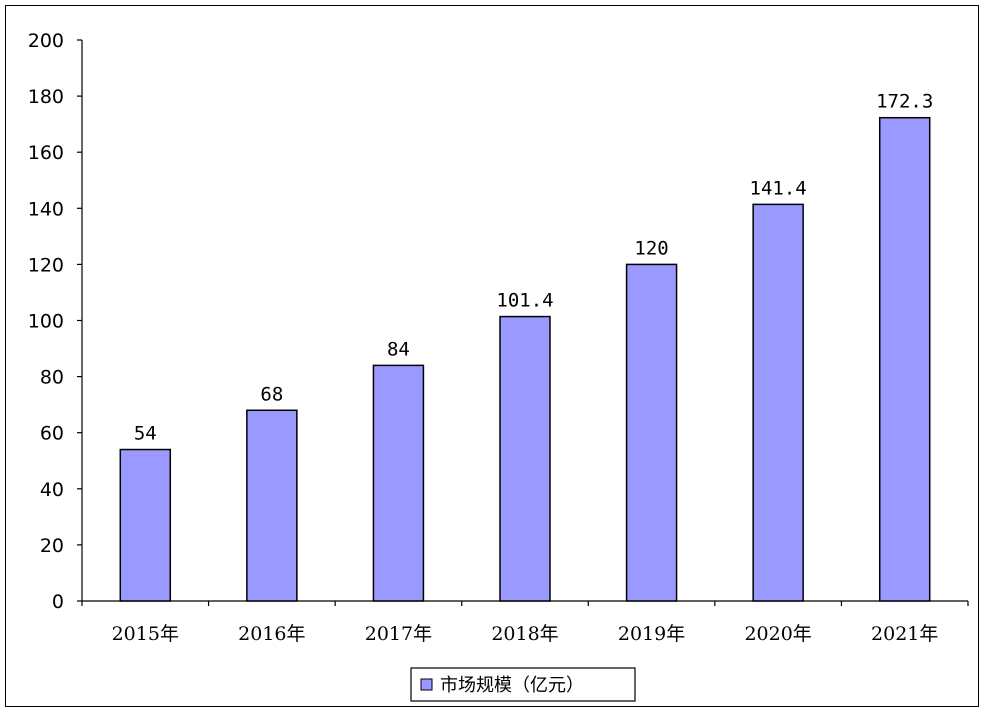  What do you see at coordinates (145, 434) in the screenshot?
I see `data-label: 54` at bounding box center [145, 434].